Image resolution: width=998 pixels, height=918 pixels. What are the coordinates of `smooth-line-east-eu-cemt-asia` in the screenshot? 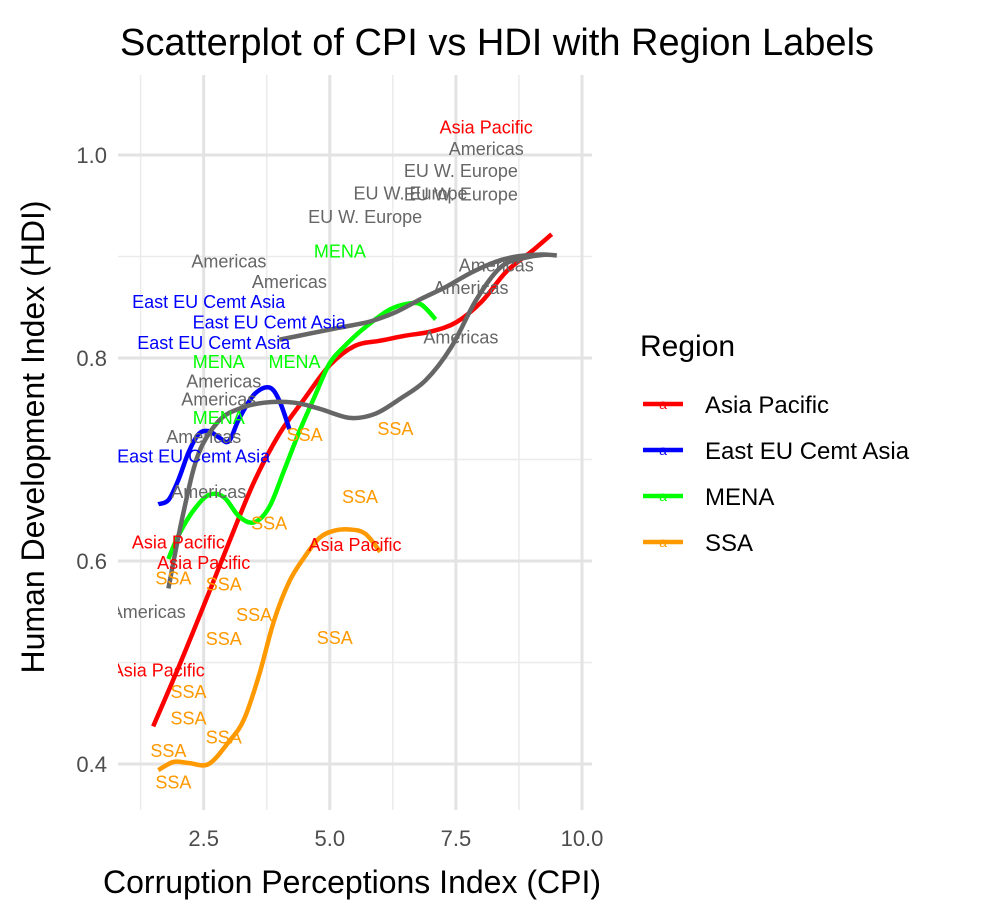 It's located at (224, 445).